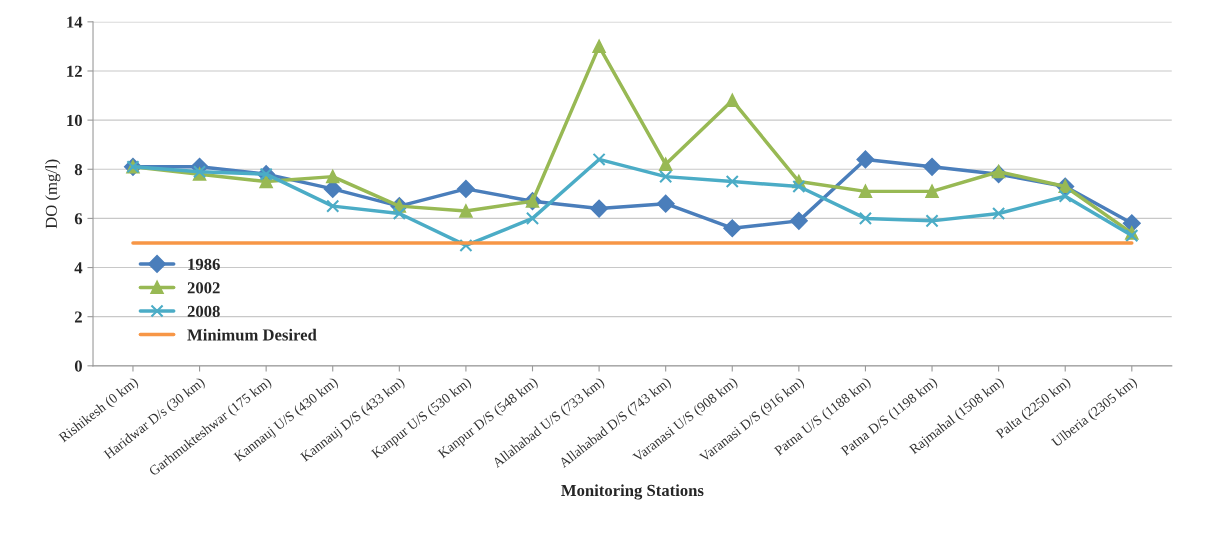  I want to click on y-tick-label: 8, so click(78, 169).